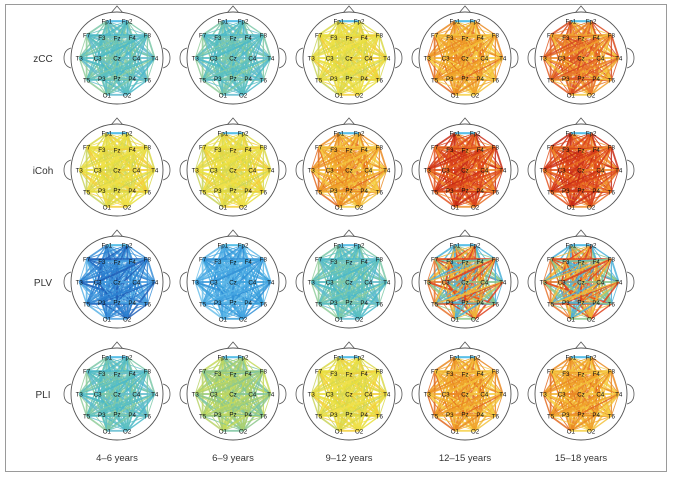 This screenshot has height=478, width=673. I want to click on head-map-zcc-1: Fp1 Fp2 F7 F3 Fz F4 F8 T3 C3 Cz C4 T4 T5 P3 Pz P4 T6 O1 O2, so click(117, 55).